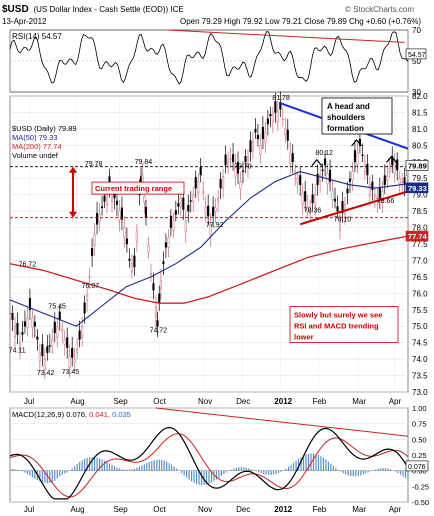 This screenshot has width=434, height=516. I want to click on month-label-top: Jul, so click(29, 401).